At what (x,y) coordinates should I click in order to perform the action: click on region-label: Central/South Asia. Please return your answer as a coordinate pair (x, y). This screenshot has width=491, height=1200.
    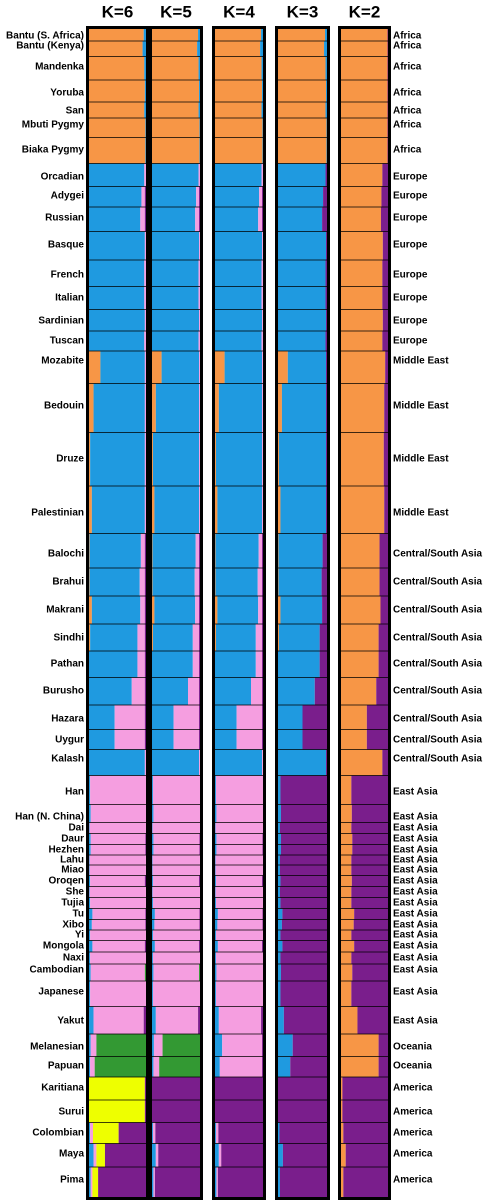
    Looking at the image, I should click on (438, 664).